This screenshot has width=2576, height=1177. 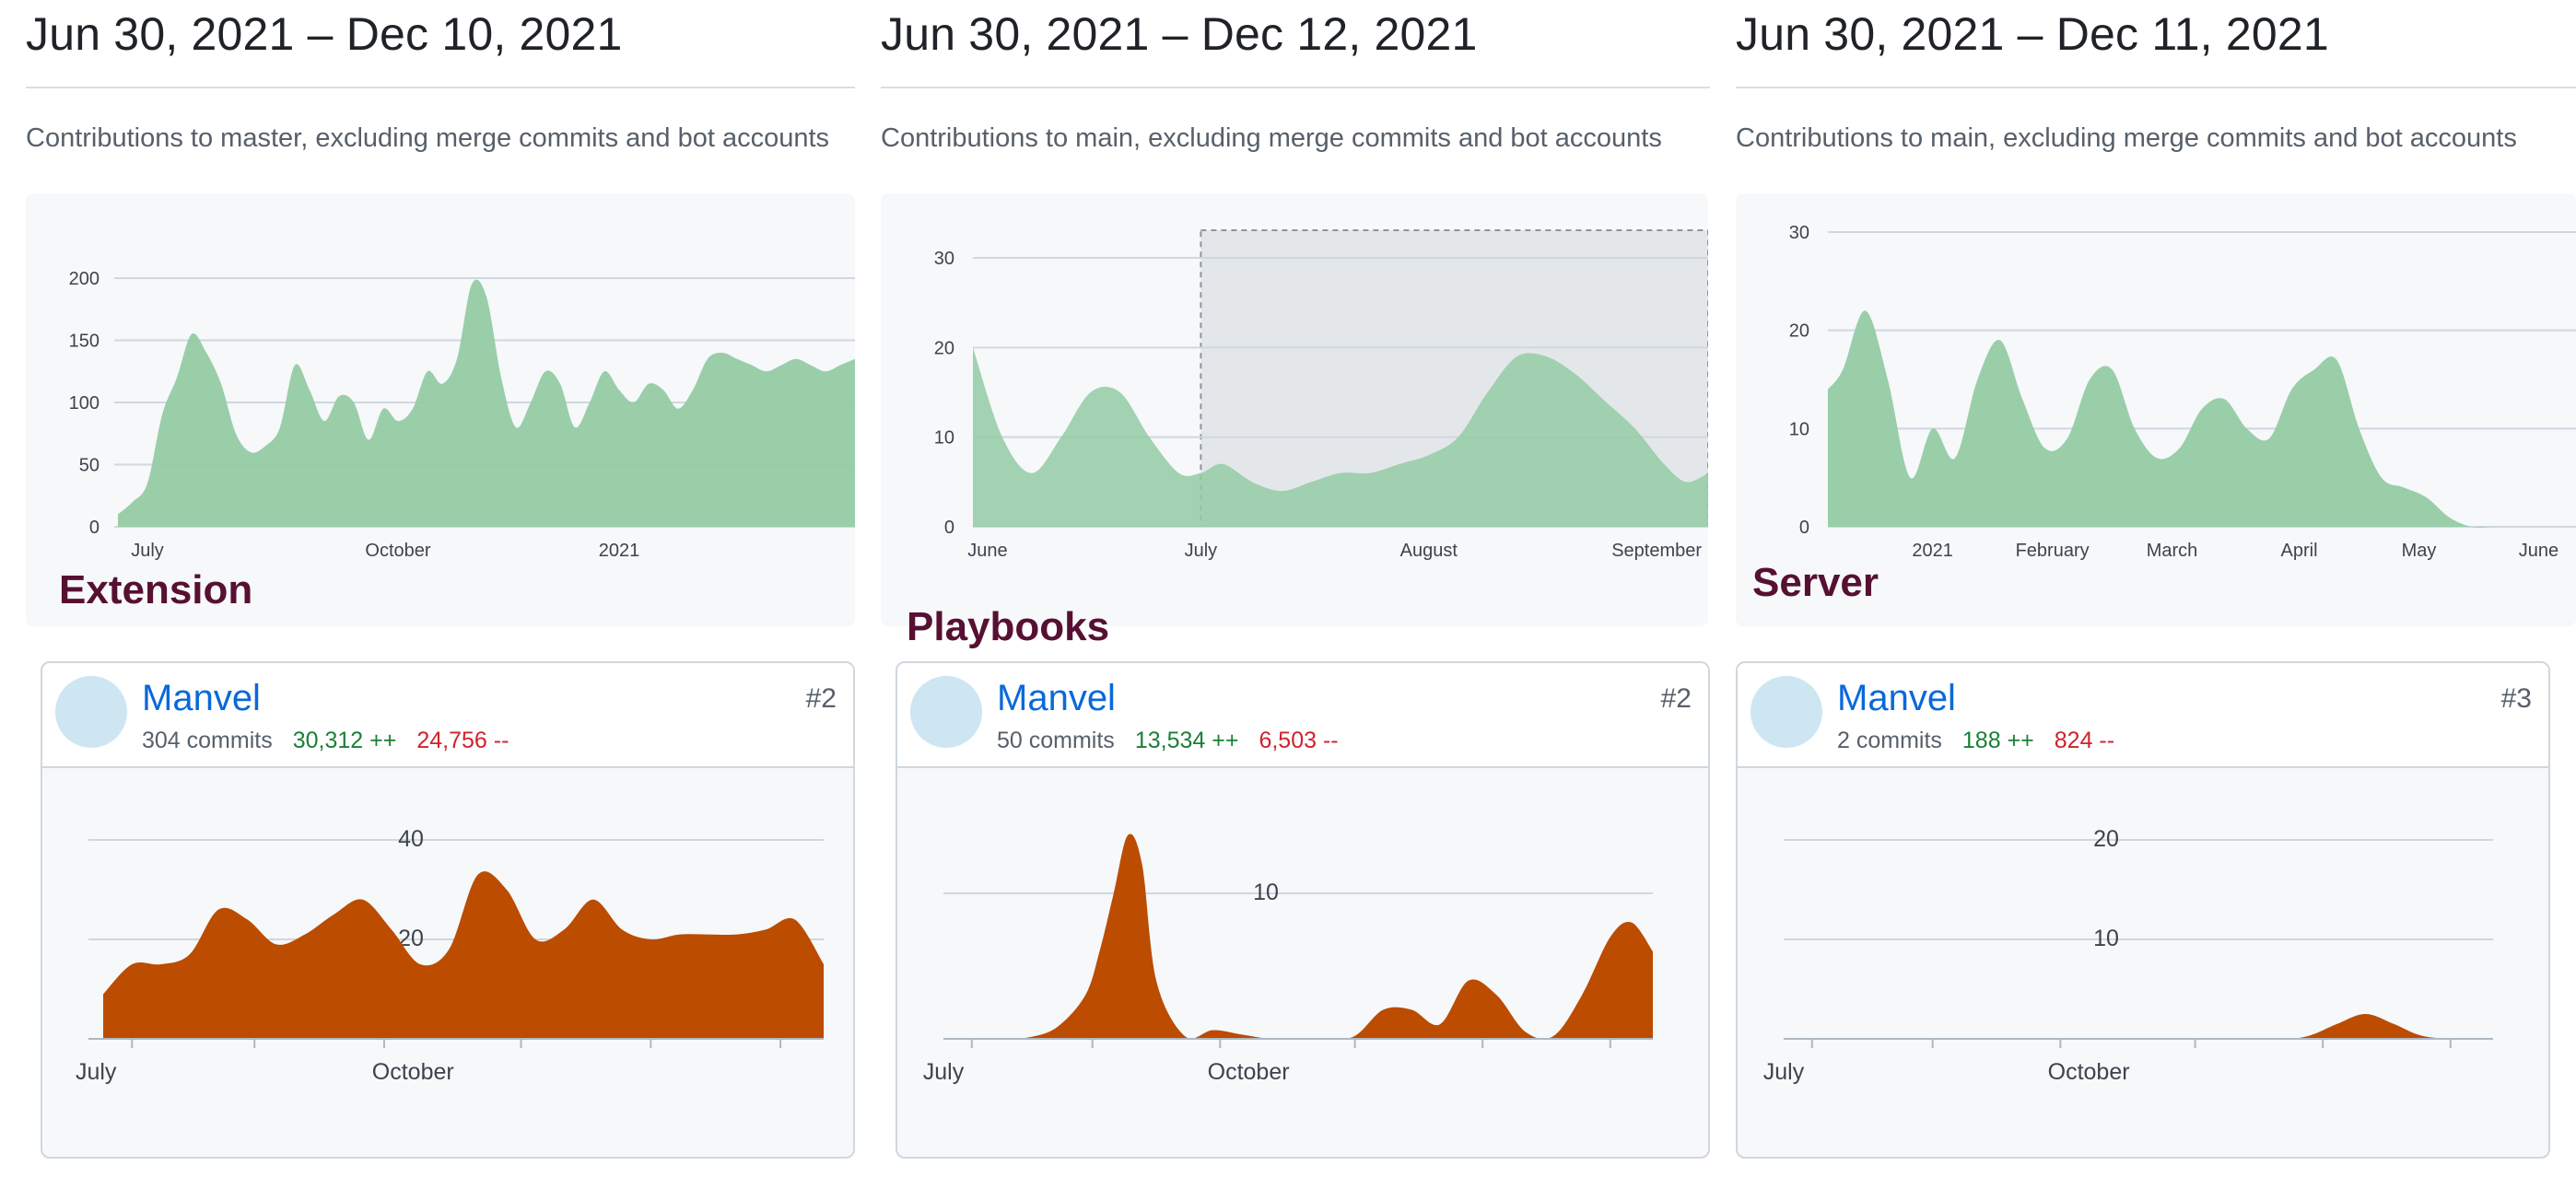 I want to click on contributions-area-chart: 0 10 20 30 2021 February March April May June, so click(x=2156, y=409).